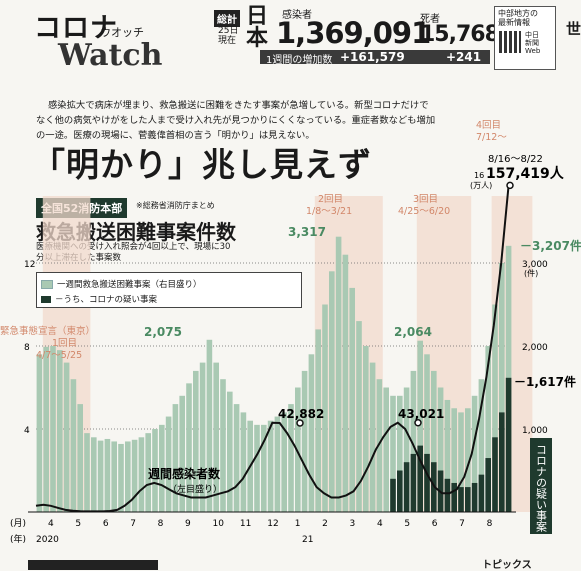 Image resolution: width=581 pixels, height=571 pixels. Describe the element at coordinates (535, 265) in the screenshot. I see `right-tick-label: 3,000` at that location.